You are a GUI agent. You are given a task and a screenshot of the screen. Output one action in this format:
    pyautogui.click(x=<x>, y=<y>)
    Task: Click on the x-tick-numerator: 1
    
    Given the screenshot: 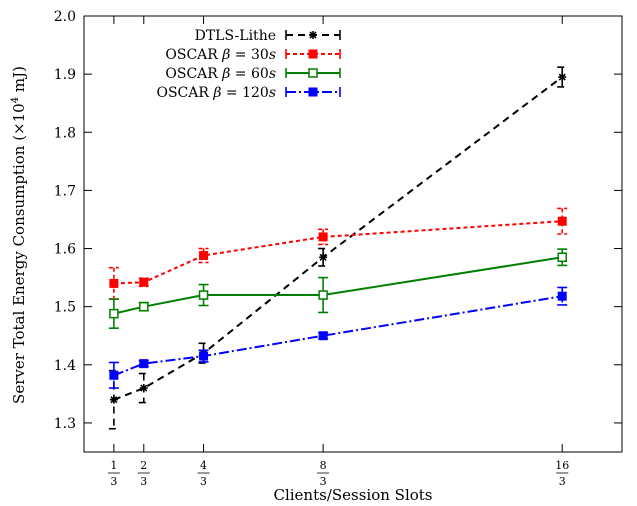 What is the action you would take?
    pyautogui.click(x=113, y=465)
    